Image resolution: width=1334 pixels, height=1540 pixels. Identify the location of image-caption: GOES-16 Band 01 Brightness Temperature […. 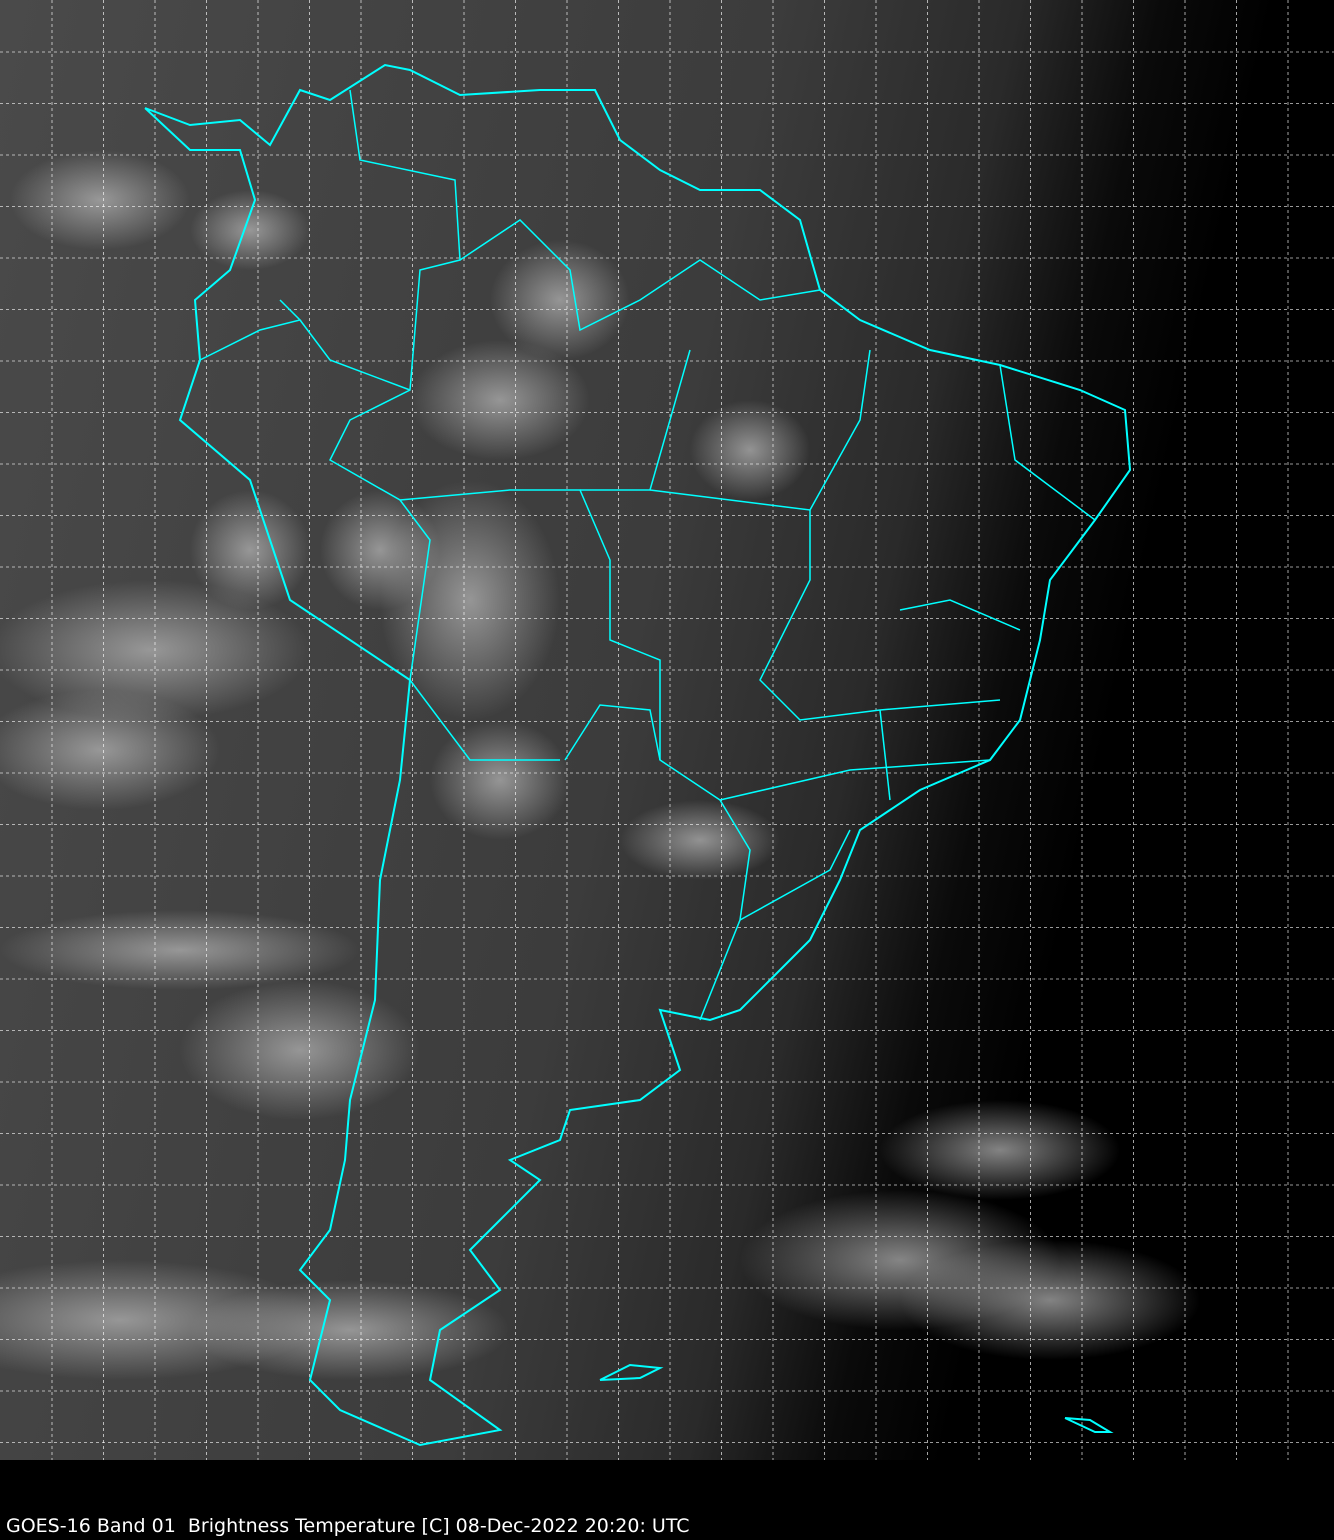
(348, 1526).